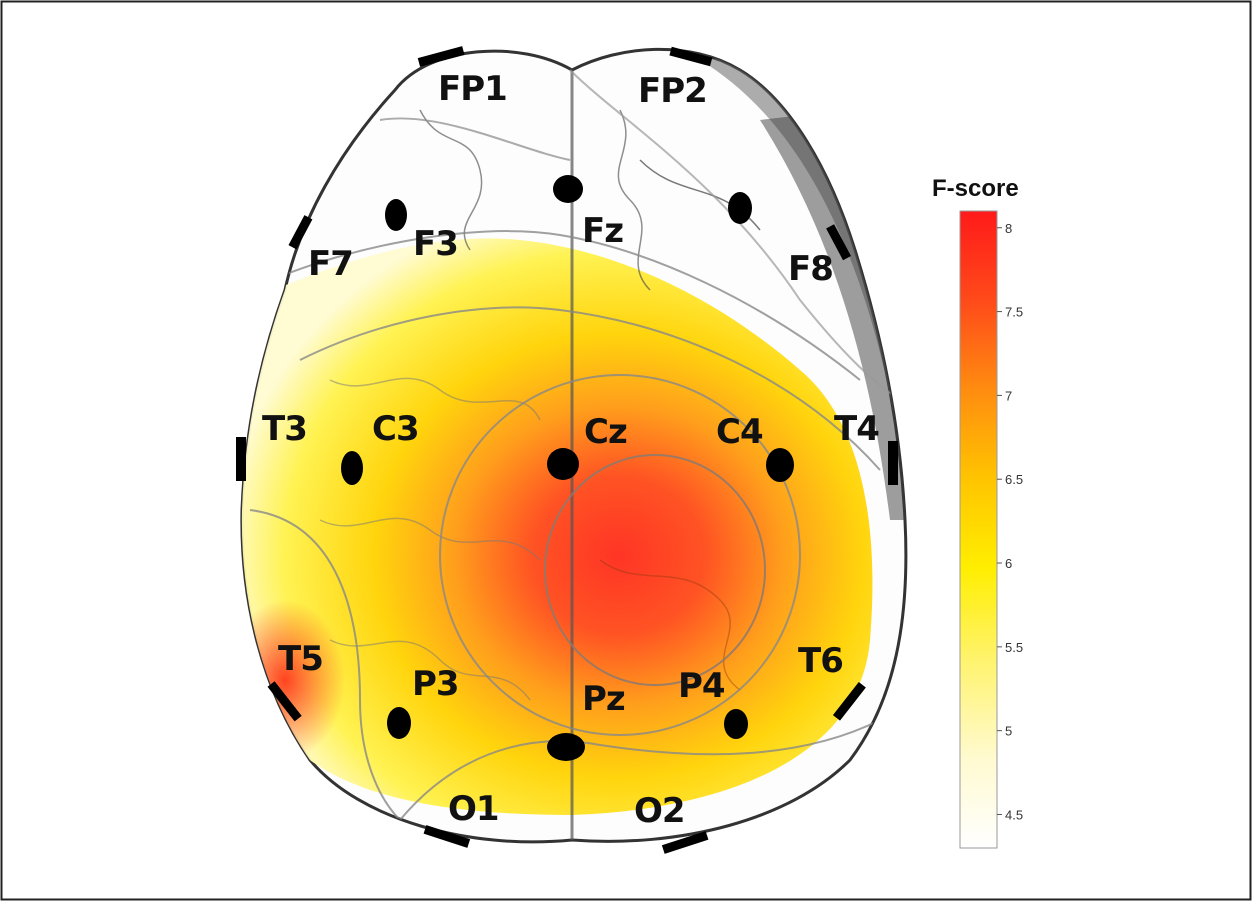 This screenshot has width=1252, height=901. I want to click on electrode-label-fz: Fz, so click(602, 231).